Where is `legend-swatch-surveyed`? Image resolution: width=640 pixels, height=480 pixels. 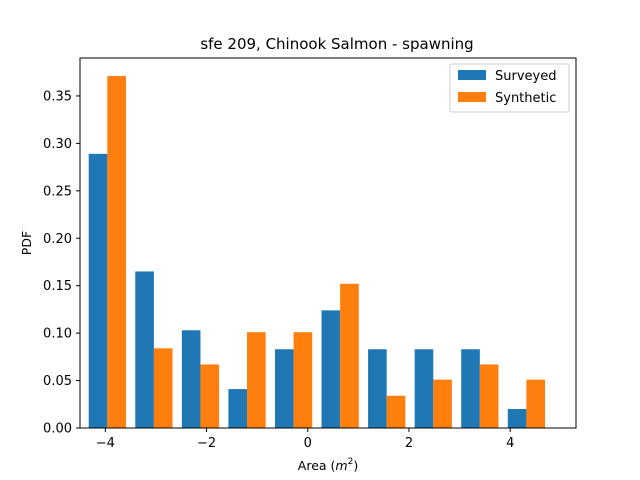 legend-swatch-surveyed is located at coordinates (472, 75).